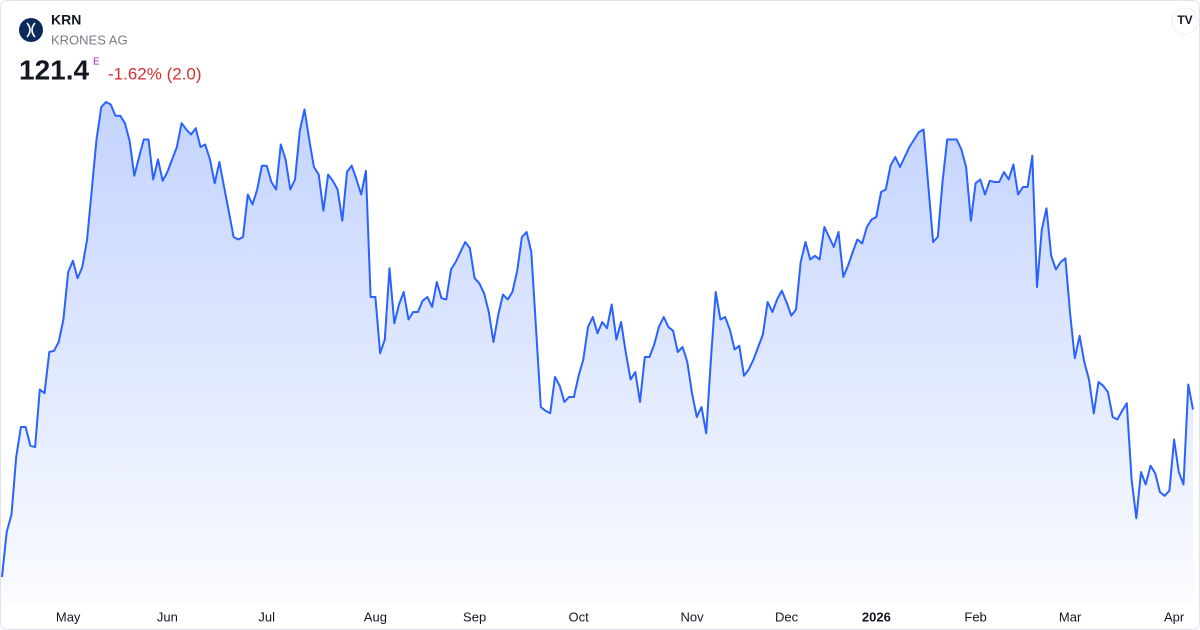 This screenshot has height=630, width=1200. What do you see at coordinates (375, 616) in the screenshot?
I see `x-tick-label: Aug` at bounding box center [375, 616].